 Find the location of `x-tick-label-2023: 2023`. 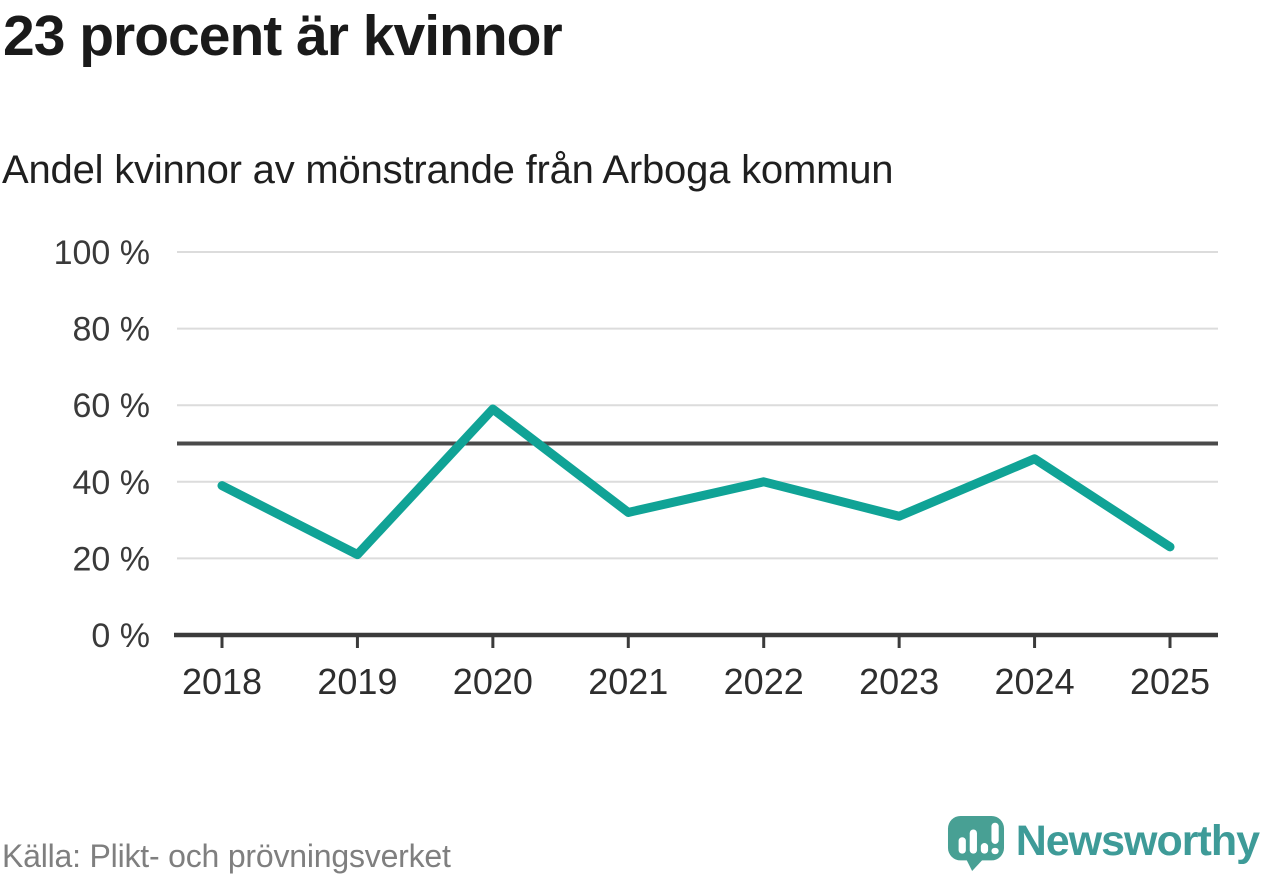

x-tick-label-2023: 2023 is located at coordinates (899, 681).